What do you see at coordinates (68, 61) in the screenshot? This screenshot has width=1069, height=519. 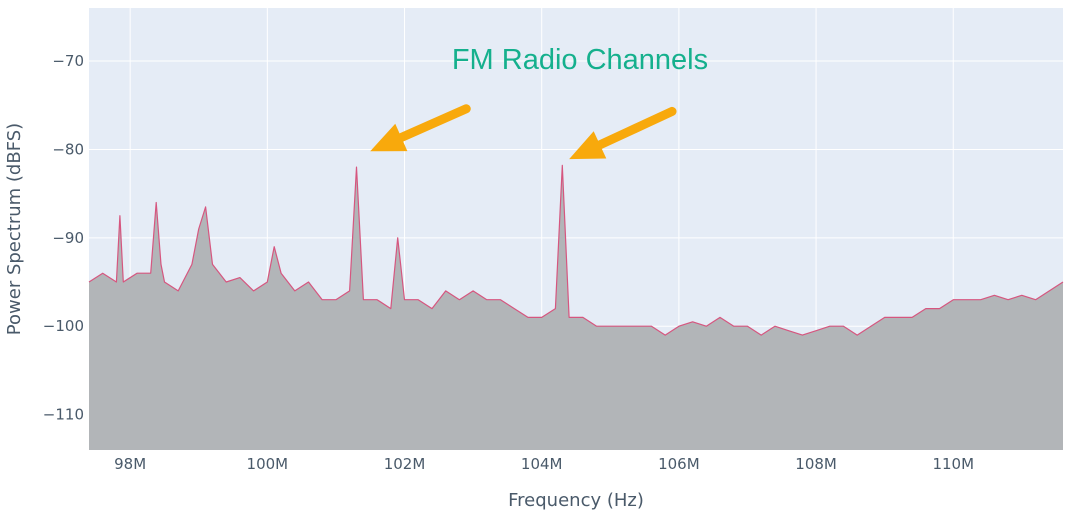 I see `y-tick-label: −70` at bounding box center [68, 61].